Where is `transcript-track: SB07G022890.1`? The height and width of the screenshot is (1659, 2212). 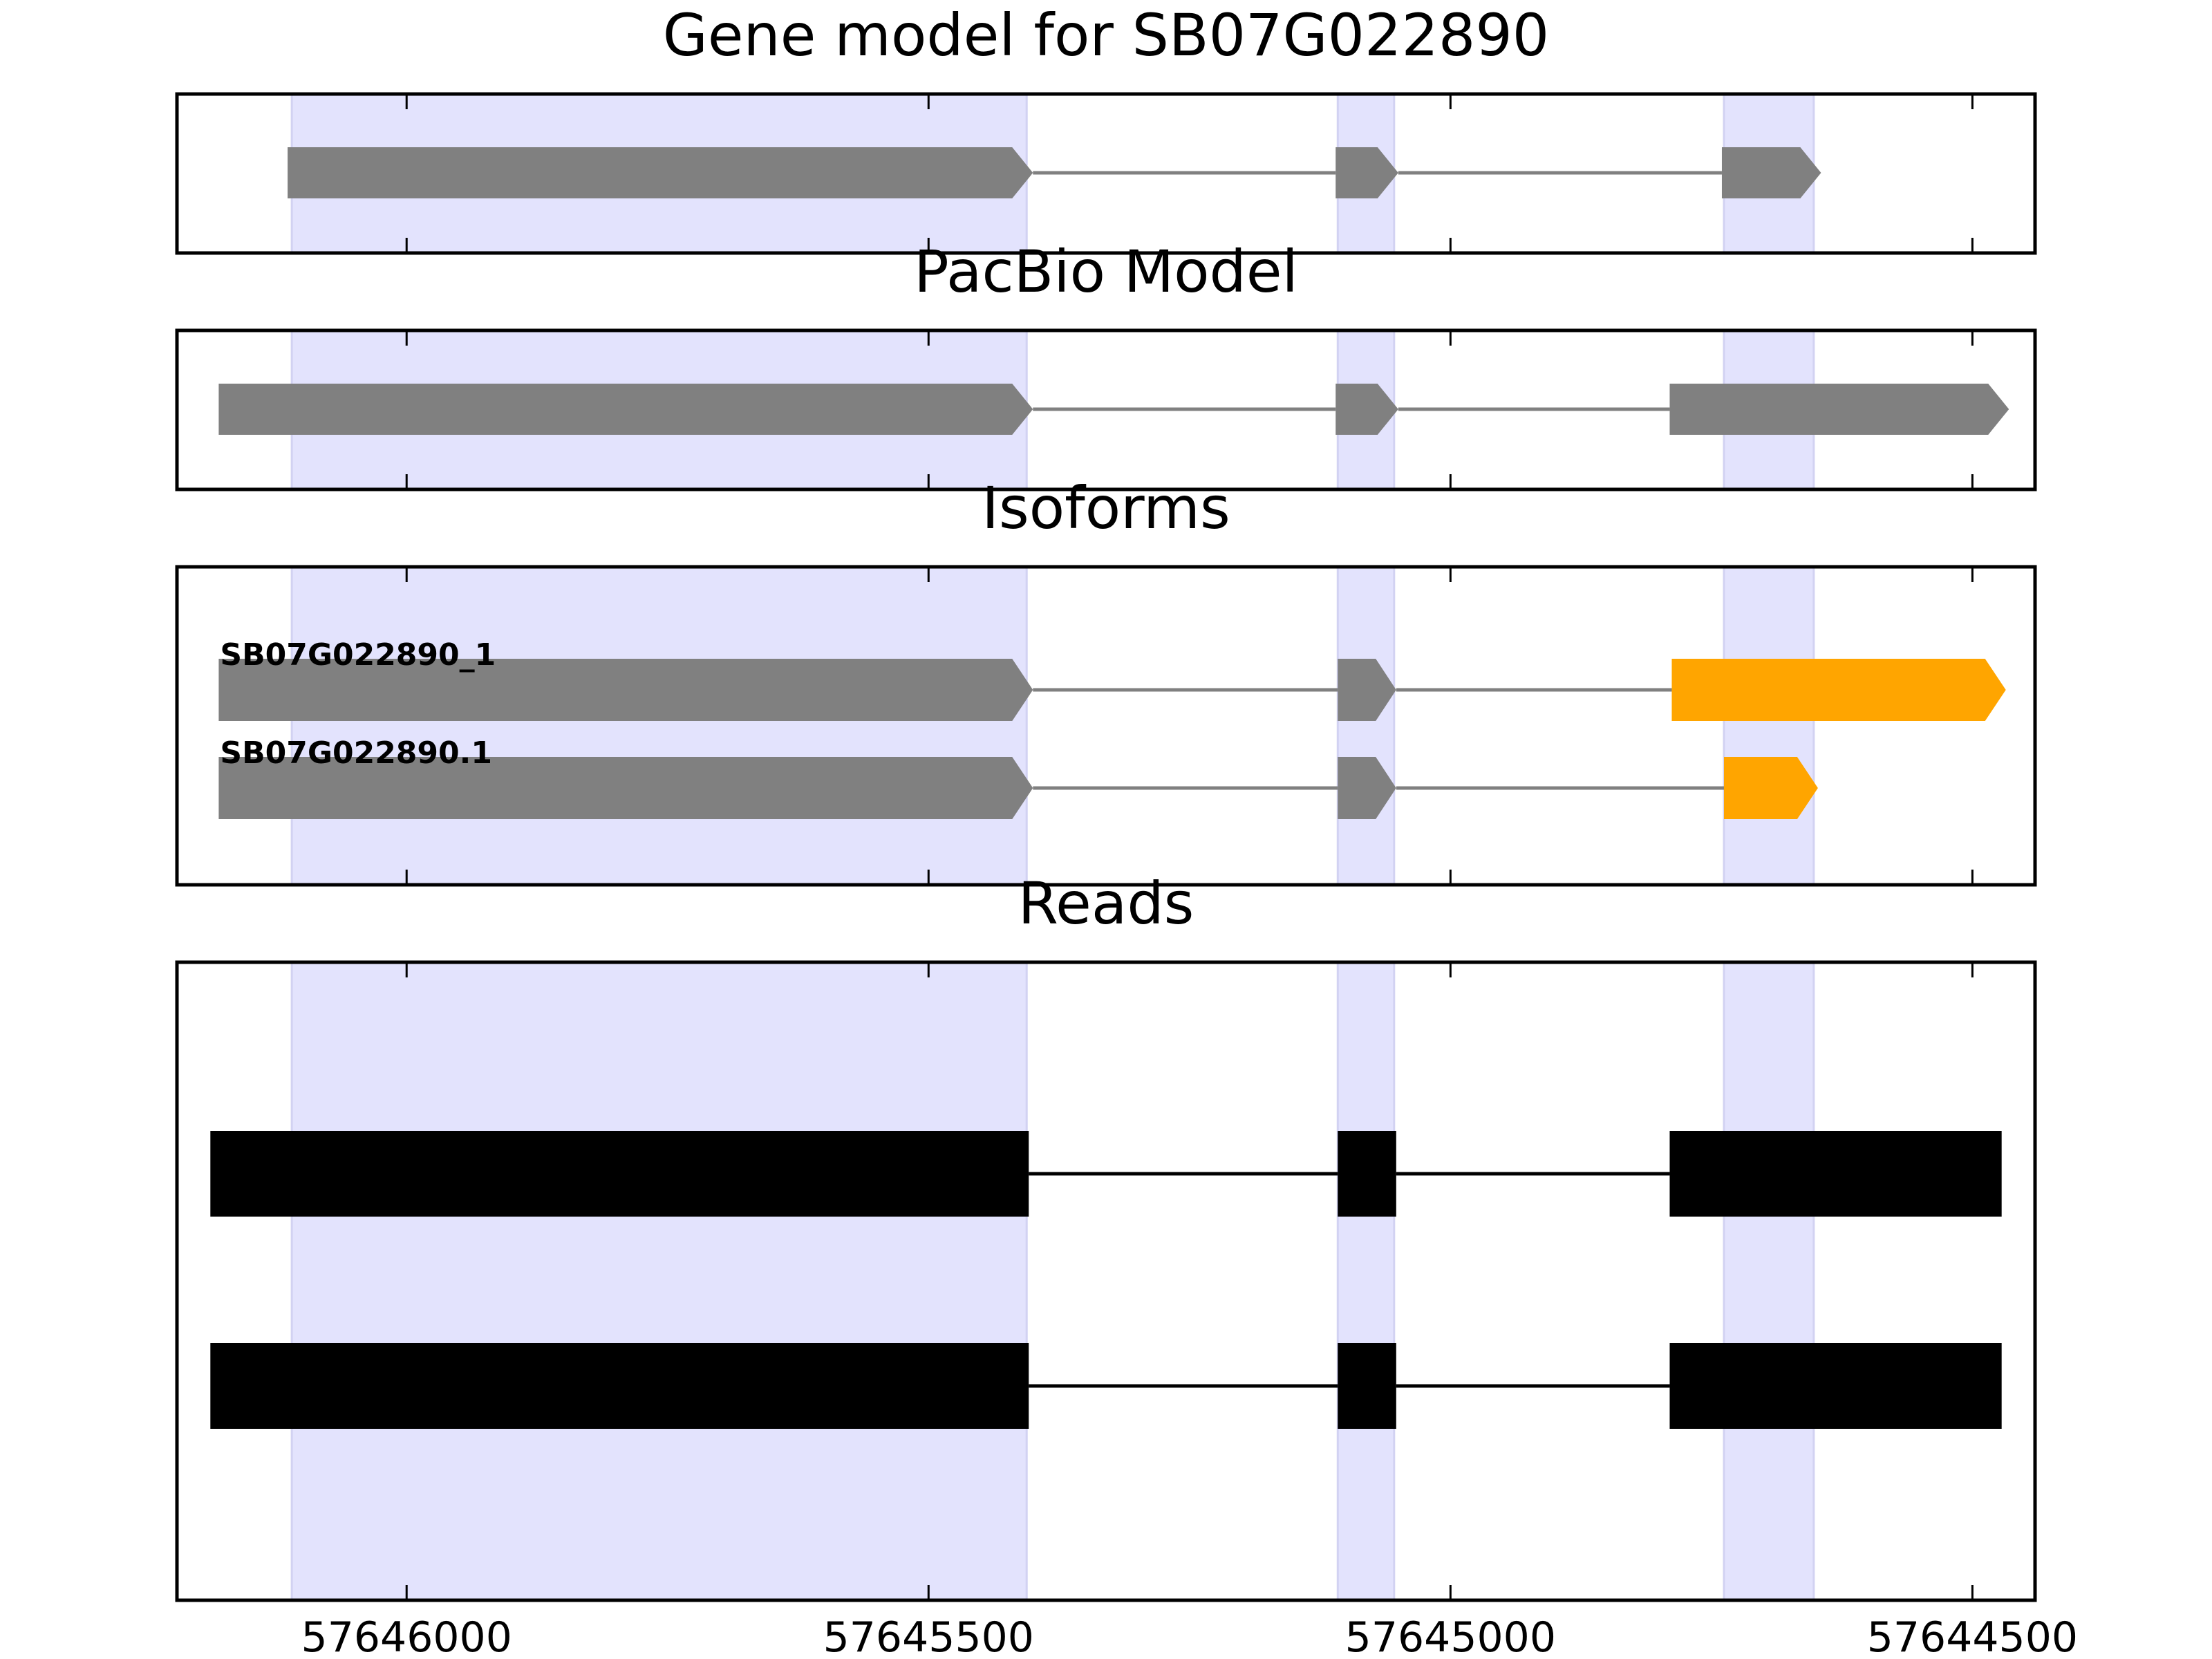 transcript-track: SB07G022890.1 is located at coordinates (1018, 777).